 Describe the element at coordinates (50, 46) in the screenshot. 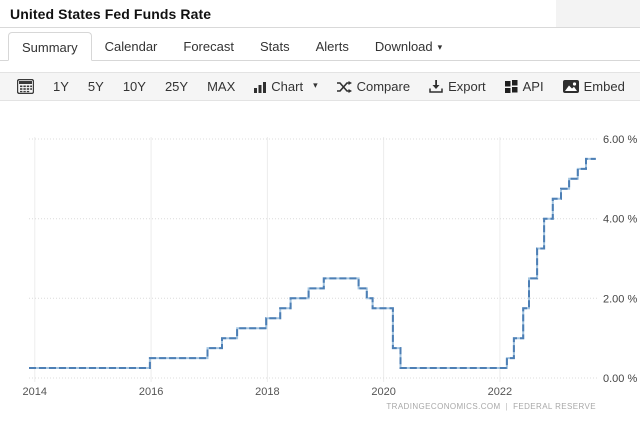

I see `tab-summary: Summary` at that location.